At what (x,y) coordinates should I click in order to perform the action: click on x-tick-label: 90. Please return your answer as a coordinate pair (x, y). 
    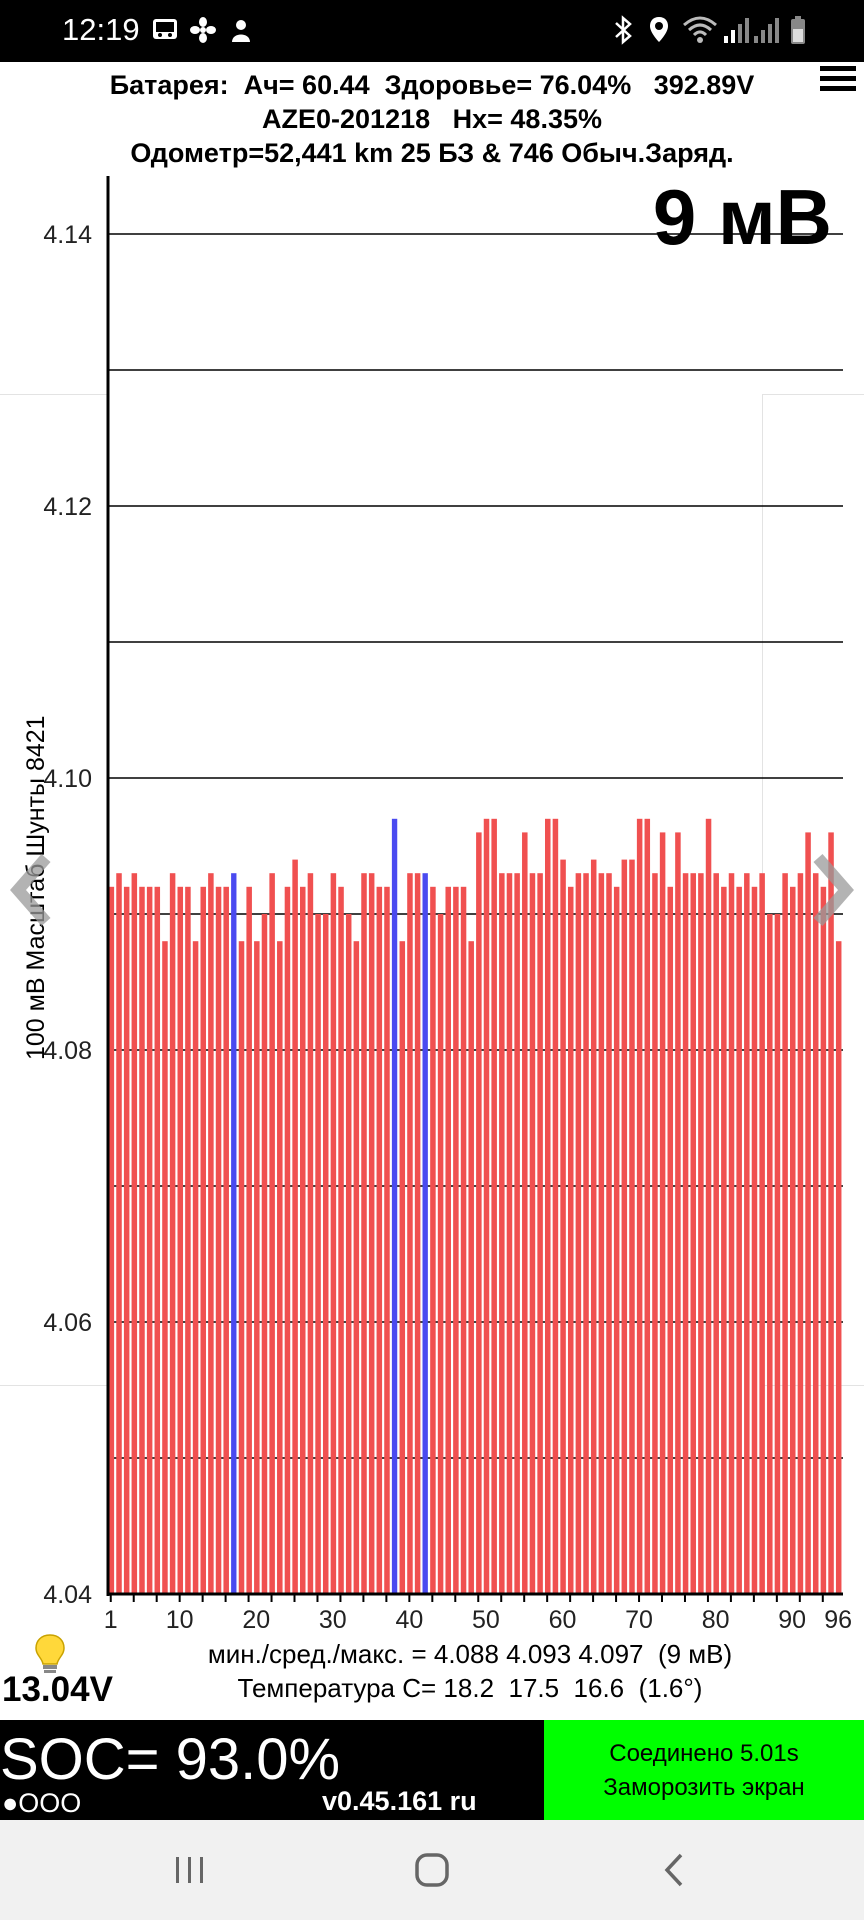
    Looking at the image, I should click on (792, 1620).